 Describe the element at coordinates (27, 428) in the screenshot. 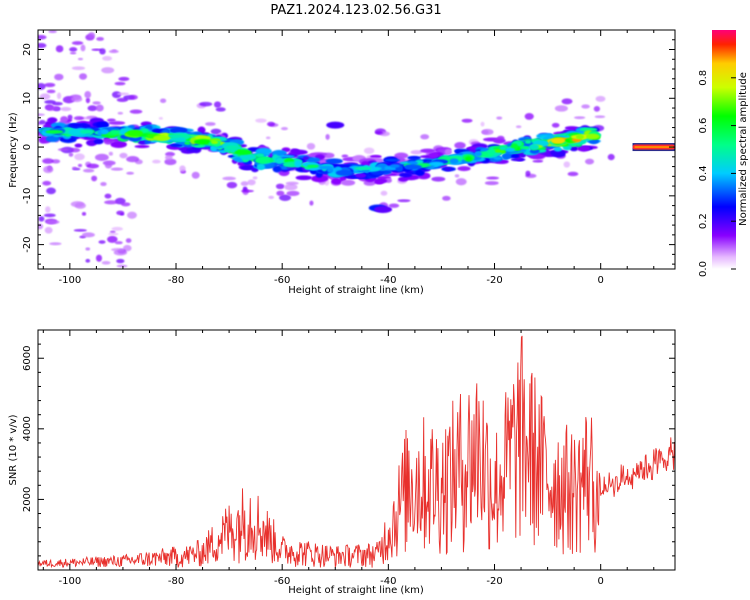

I see `snr-y-tick-label: 4000` at that location.